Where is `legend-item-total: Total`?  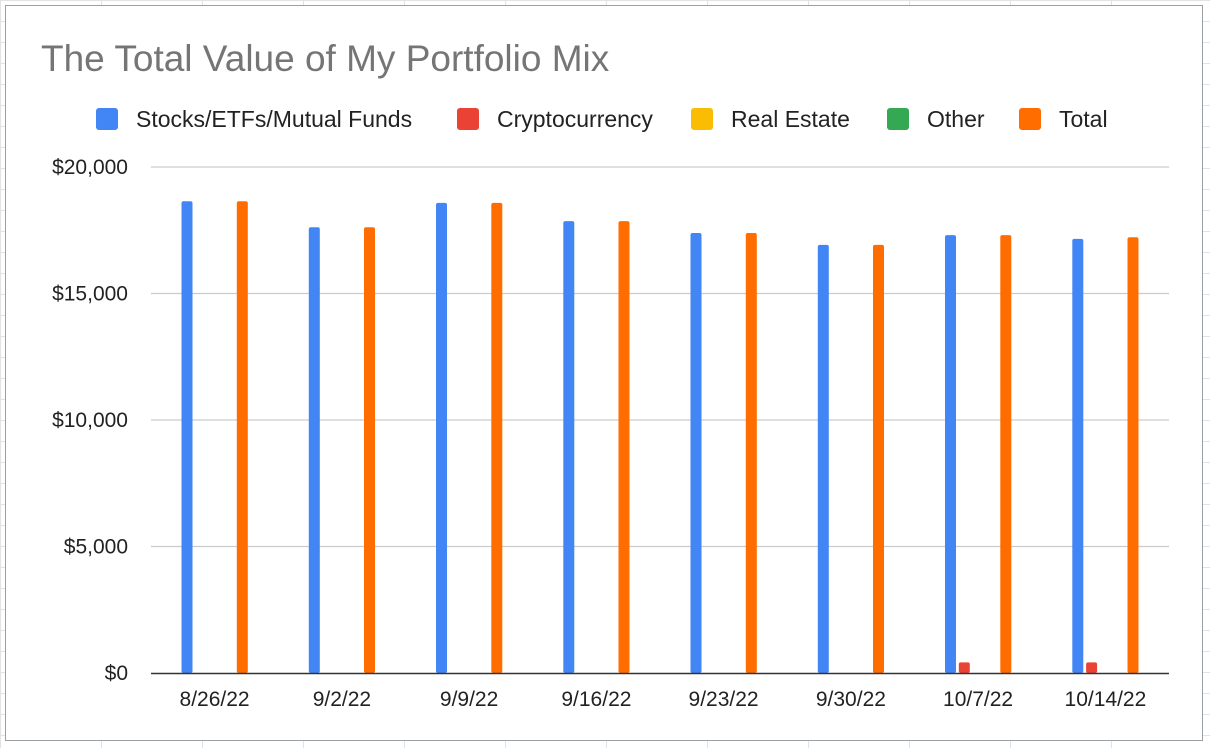
legend-item-total: Total is located at coordinates (1063, 119).